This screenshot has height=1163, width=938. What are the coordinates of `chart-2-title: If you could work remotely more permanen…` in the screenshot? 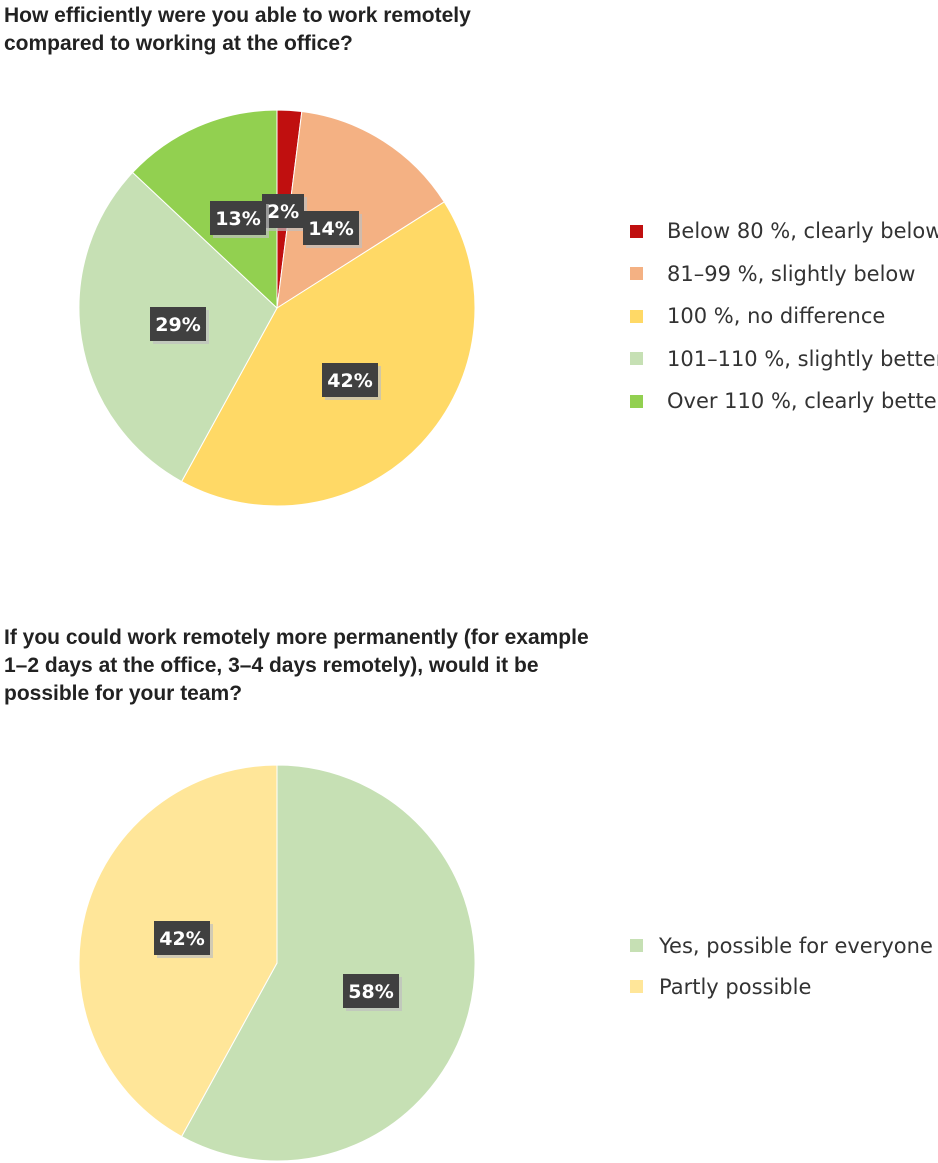 It's located at (296, 665).